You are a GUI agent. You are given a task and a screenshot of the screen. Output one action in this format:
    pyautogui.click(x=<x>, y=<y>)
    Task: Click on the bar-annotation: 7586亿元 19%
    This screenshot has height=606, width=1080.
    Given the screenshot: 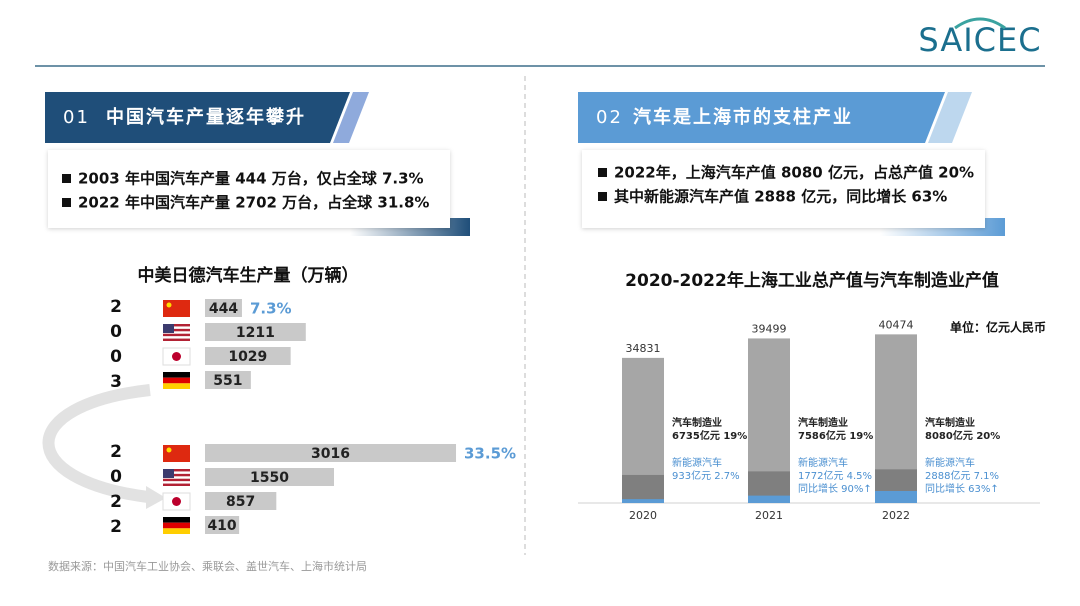 What is the action you would take?
    pyautogui.click(x=835, y=435)
    